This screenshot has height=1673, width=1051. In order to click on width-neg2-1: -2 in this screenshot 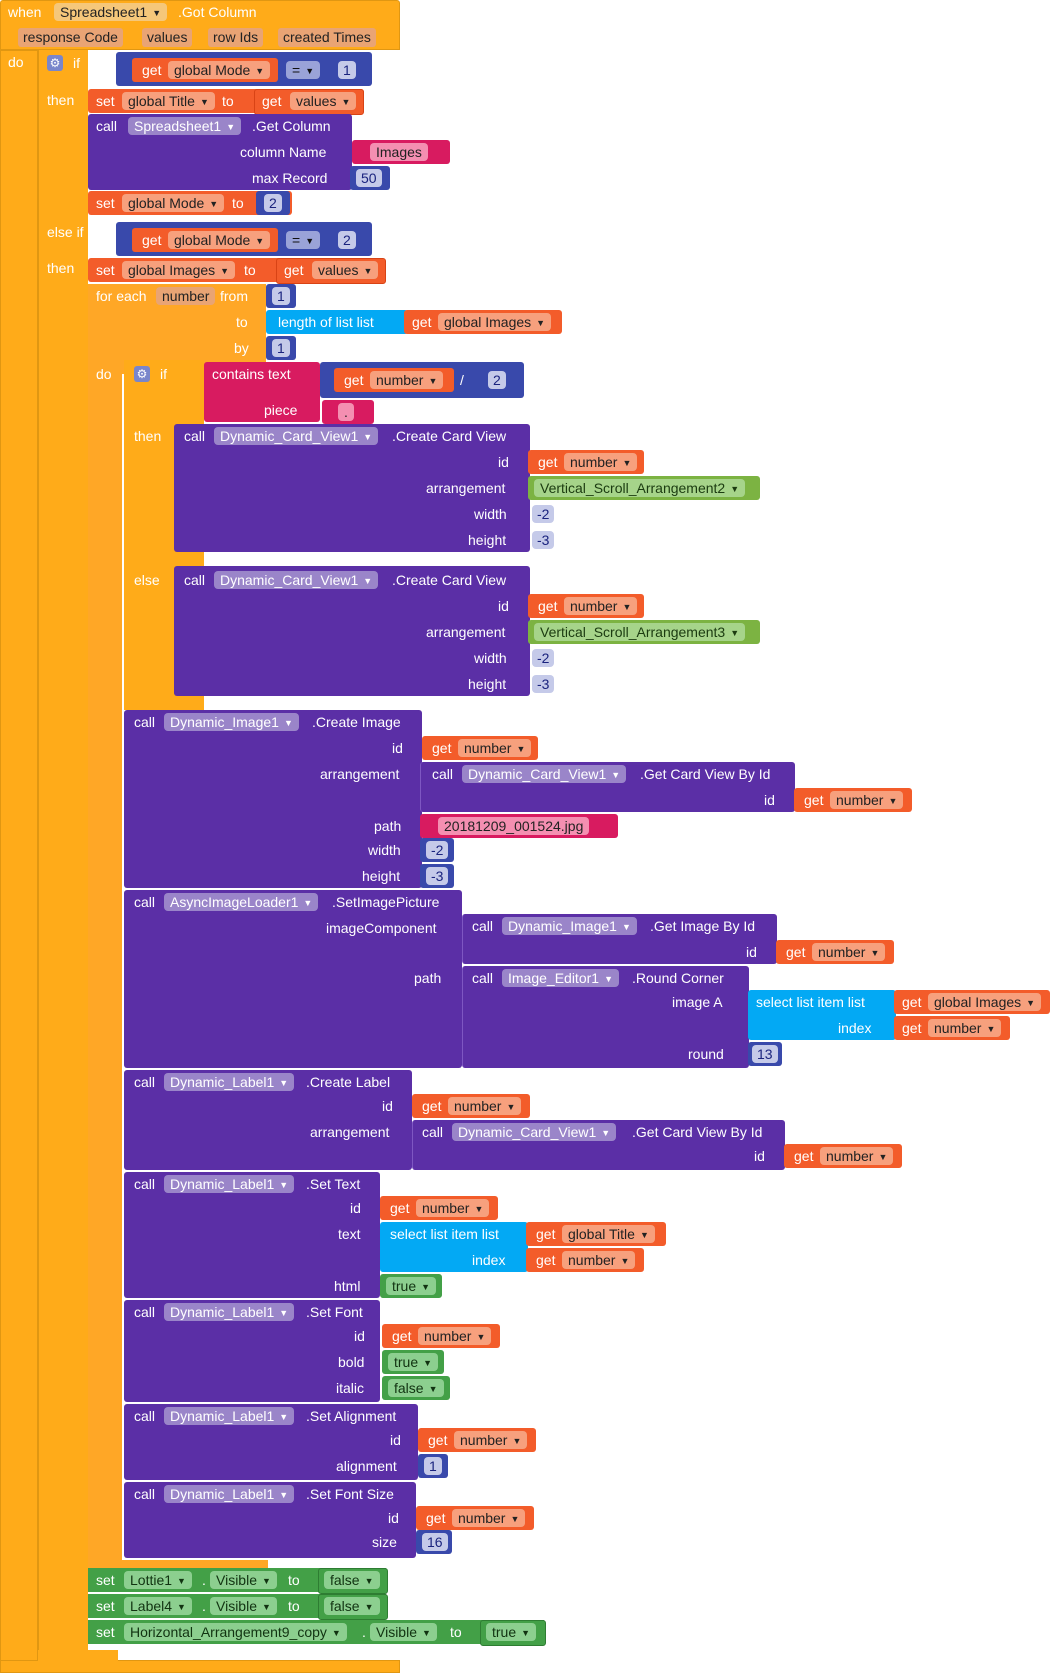, I will do `click(543, 514)`.